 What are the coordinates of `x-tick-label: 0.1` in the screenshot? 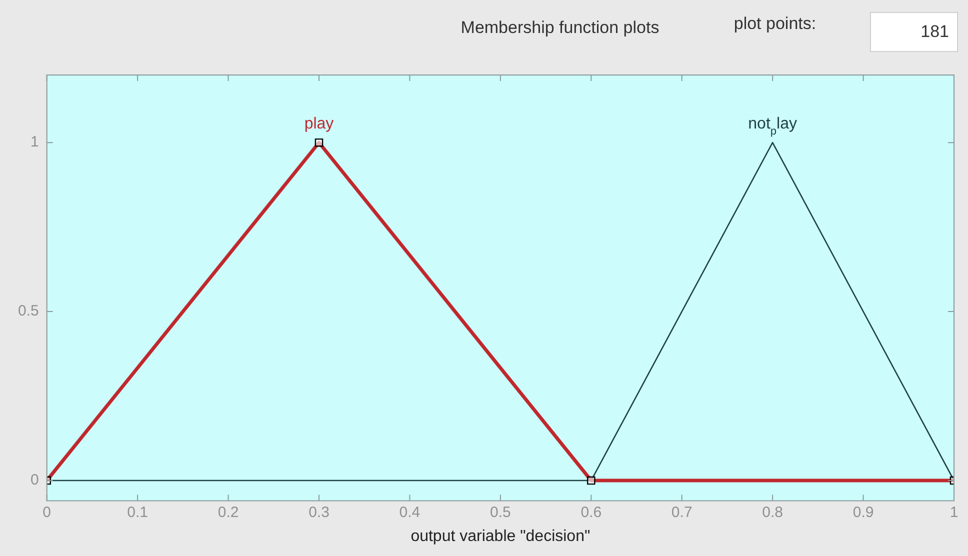 It's located at (137, 512).